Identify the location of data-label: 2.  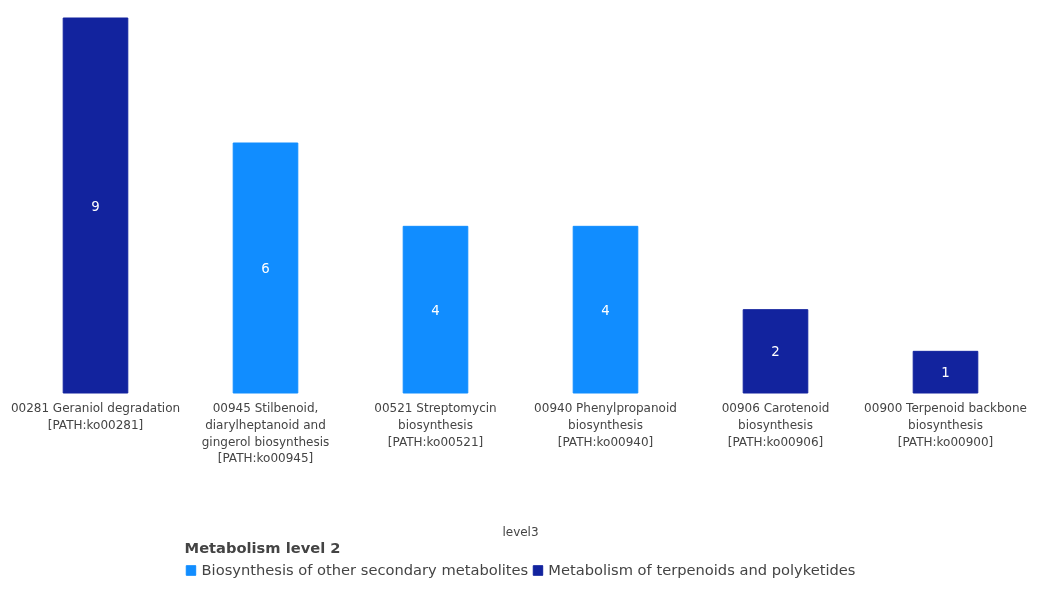
(775, 352).